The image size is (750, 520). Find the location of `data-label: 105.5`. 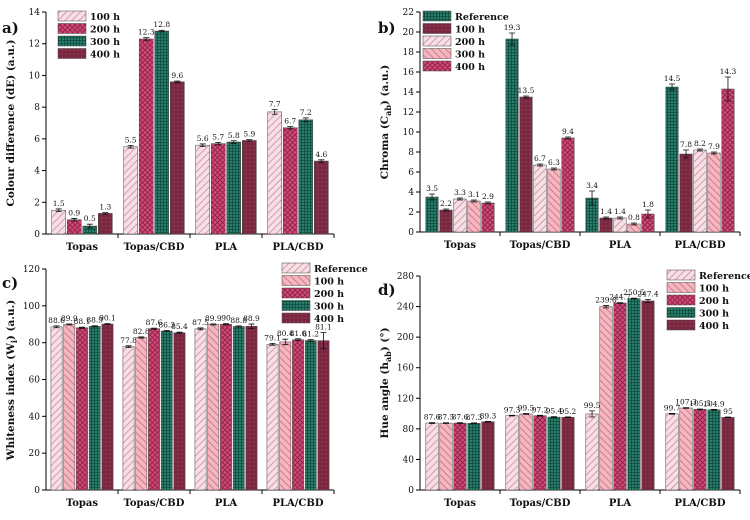

data-label: 105.5 is located at coordinates (700, 403).